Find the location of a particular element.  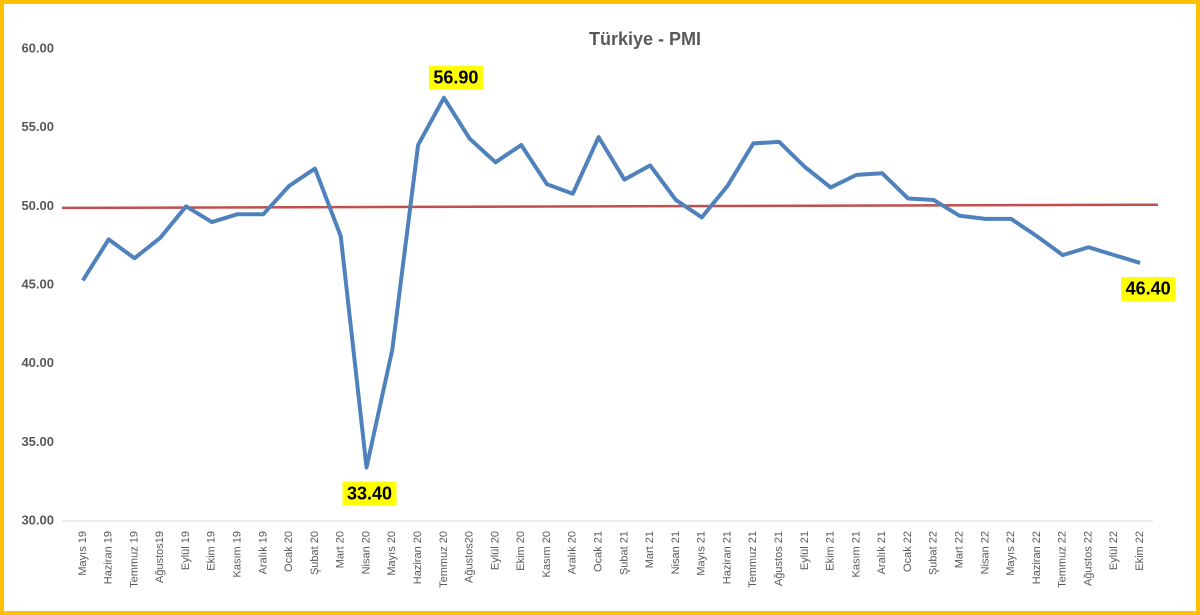

x-tick-label: Nisan 22 is located at coordinates (985, 552).